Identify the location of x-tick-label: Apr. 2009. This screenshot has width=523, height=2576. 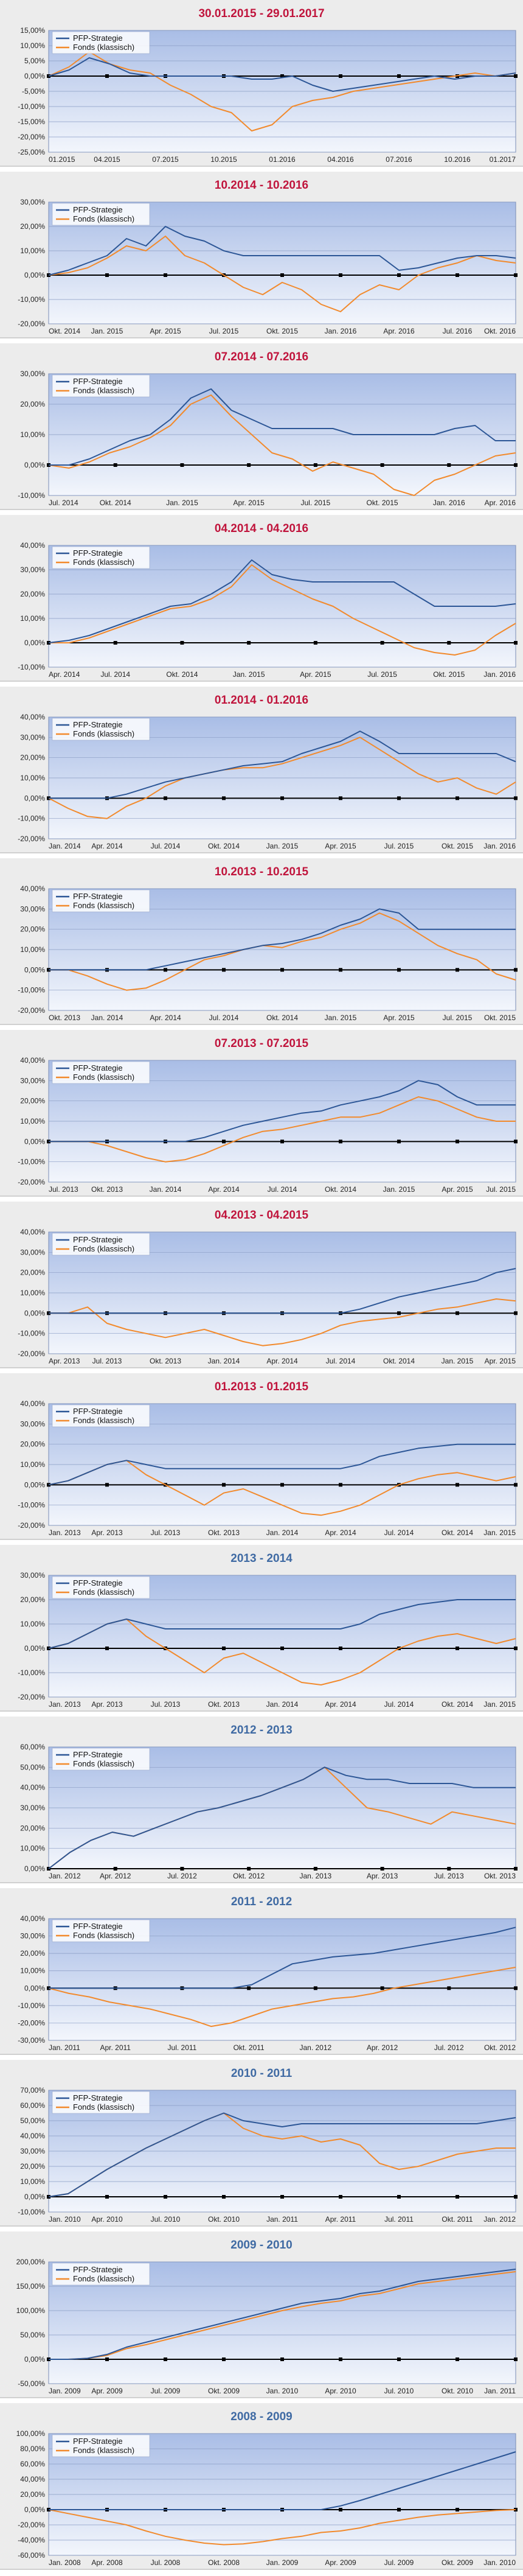
(341, 2562).